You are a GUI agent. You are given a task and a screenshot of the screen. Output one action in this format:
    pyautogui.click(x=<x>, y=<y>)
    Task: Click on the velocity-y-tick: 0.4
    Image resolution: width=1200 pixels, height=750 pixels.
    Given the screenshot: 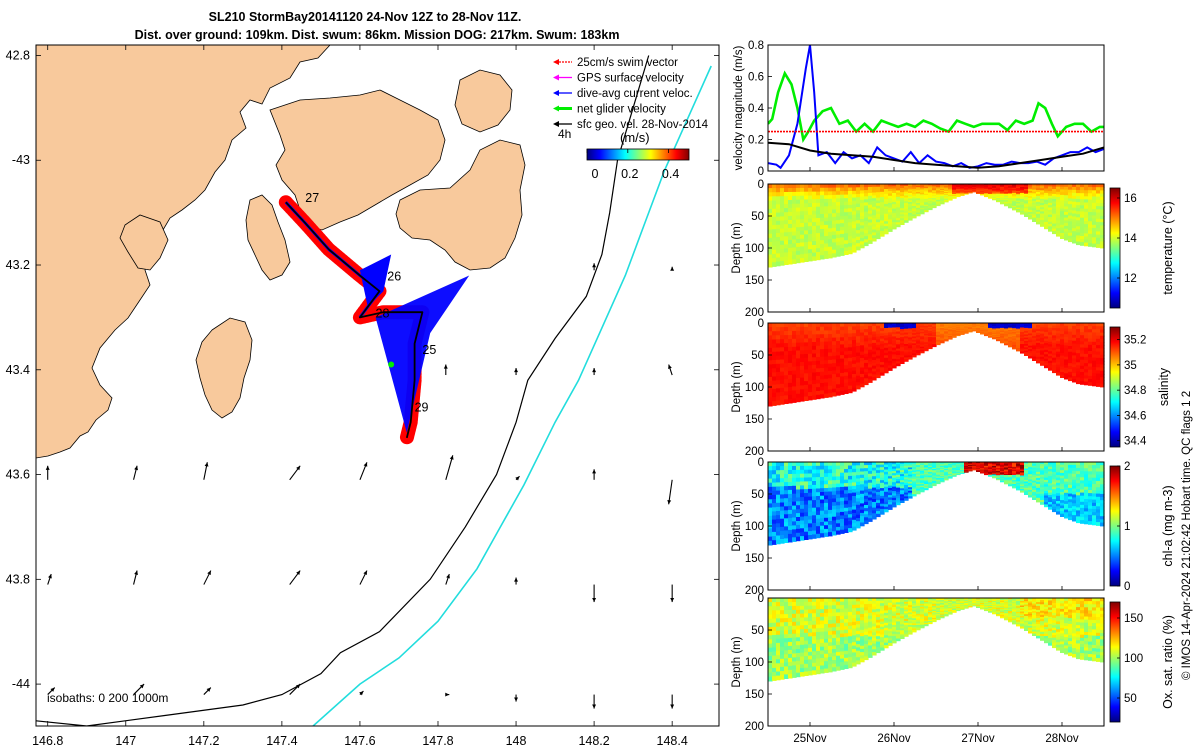 What is the action you would take?
    pyautogui.click(x=756, y=109)
    